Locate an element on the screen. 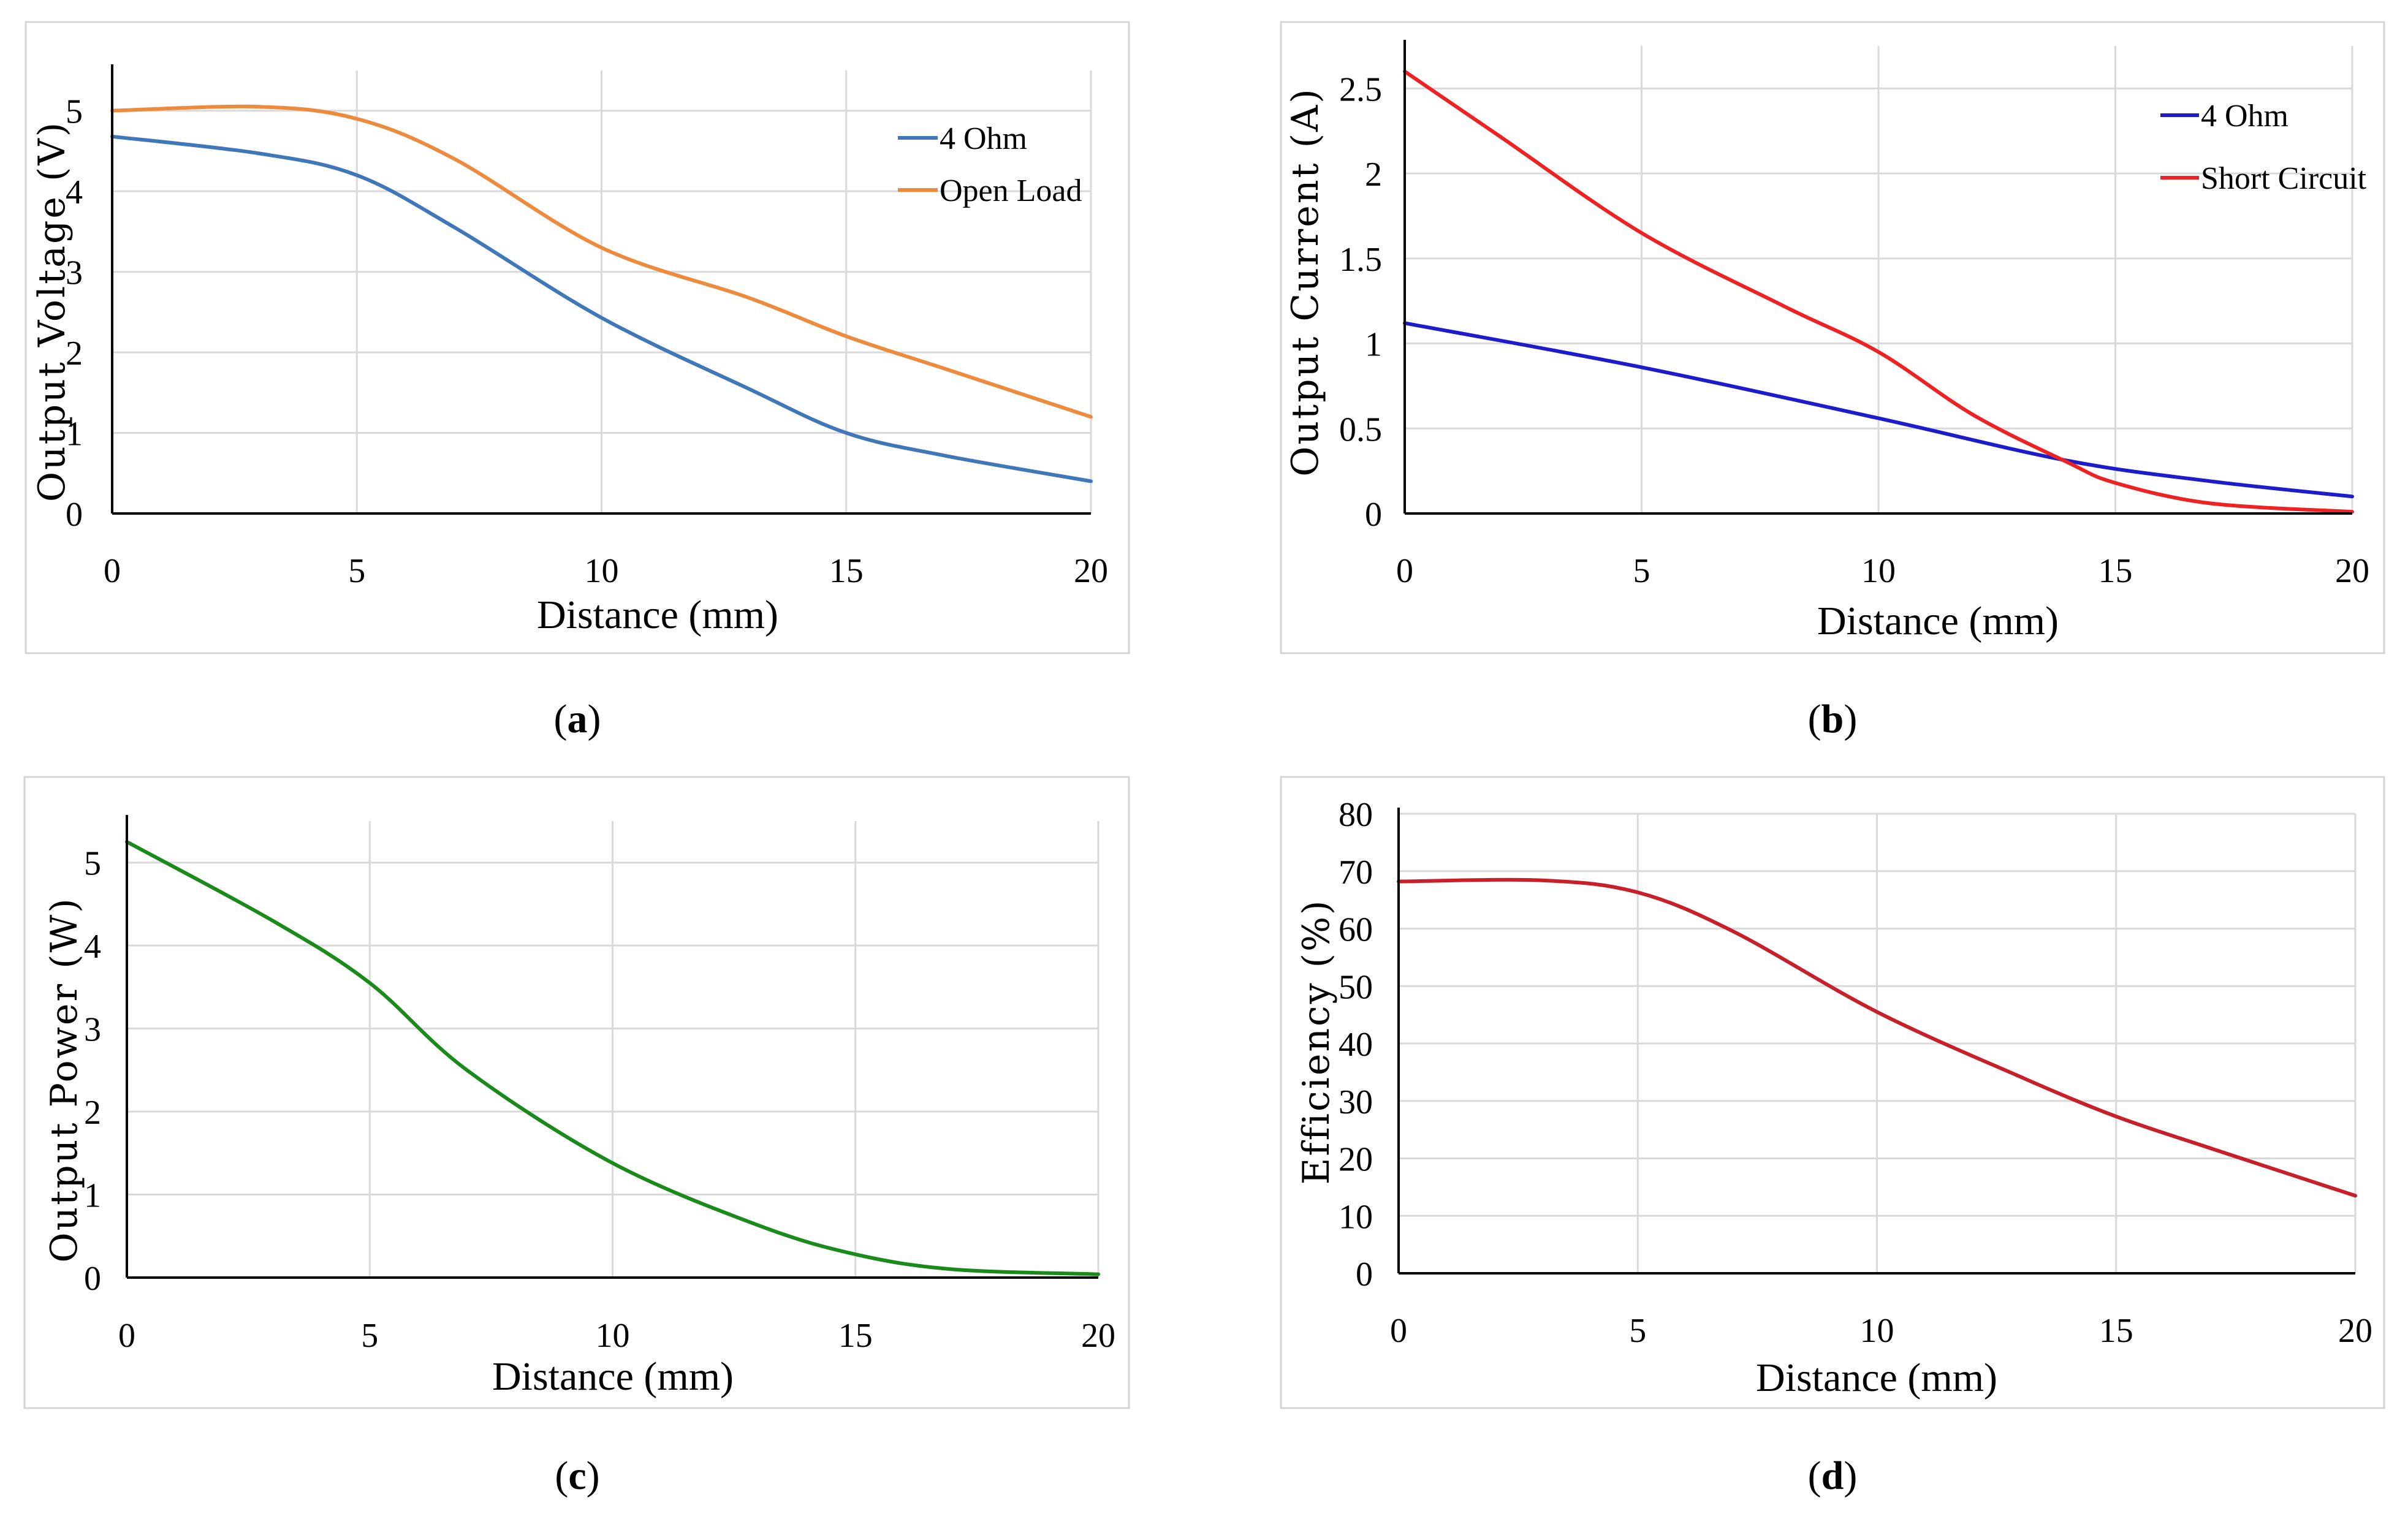 The height and width of the screenshot is (1519, 2408). y-tick-label: 1.5 is located at coordinates (1360, 260).